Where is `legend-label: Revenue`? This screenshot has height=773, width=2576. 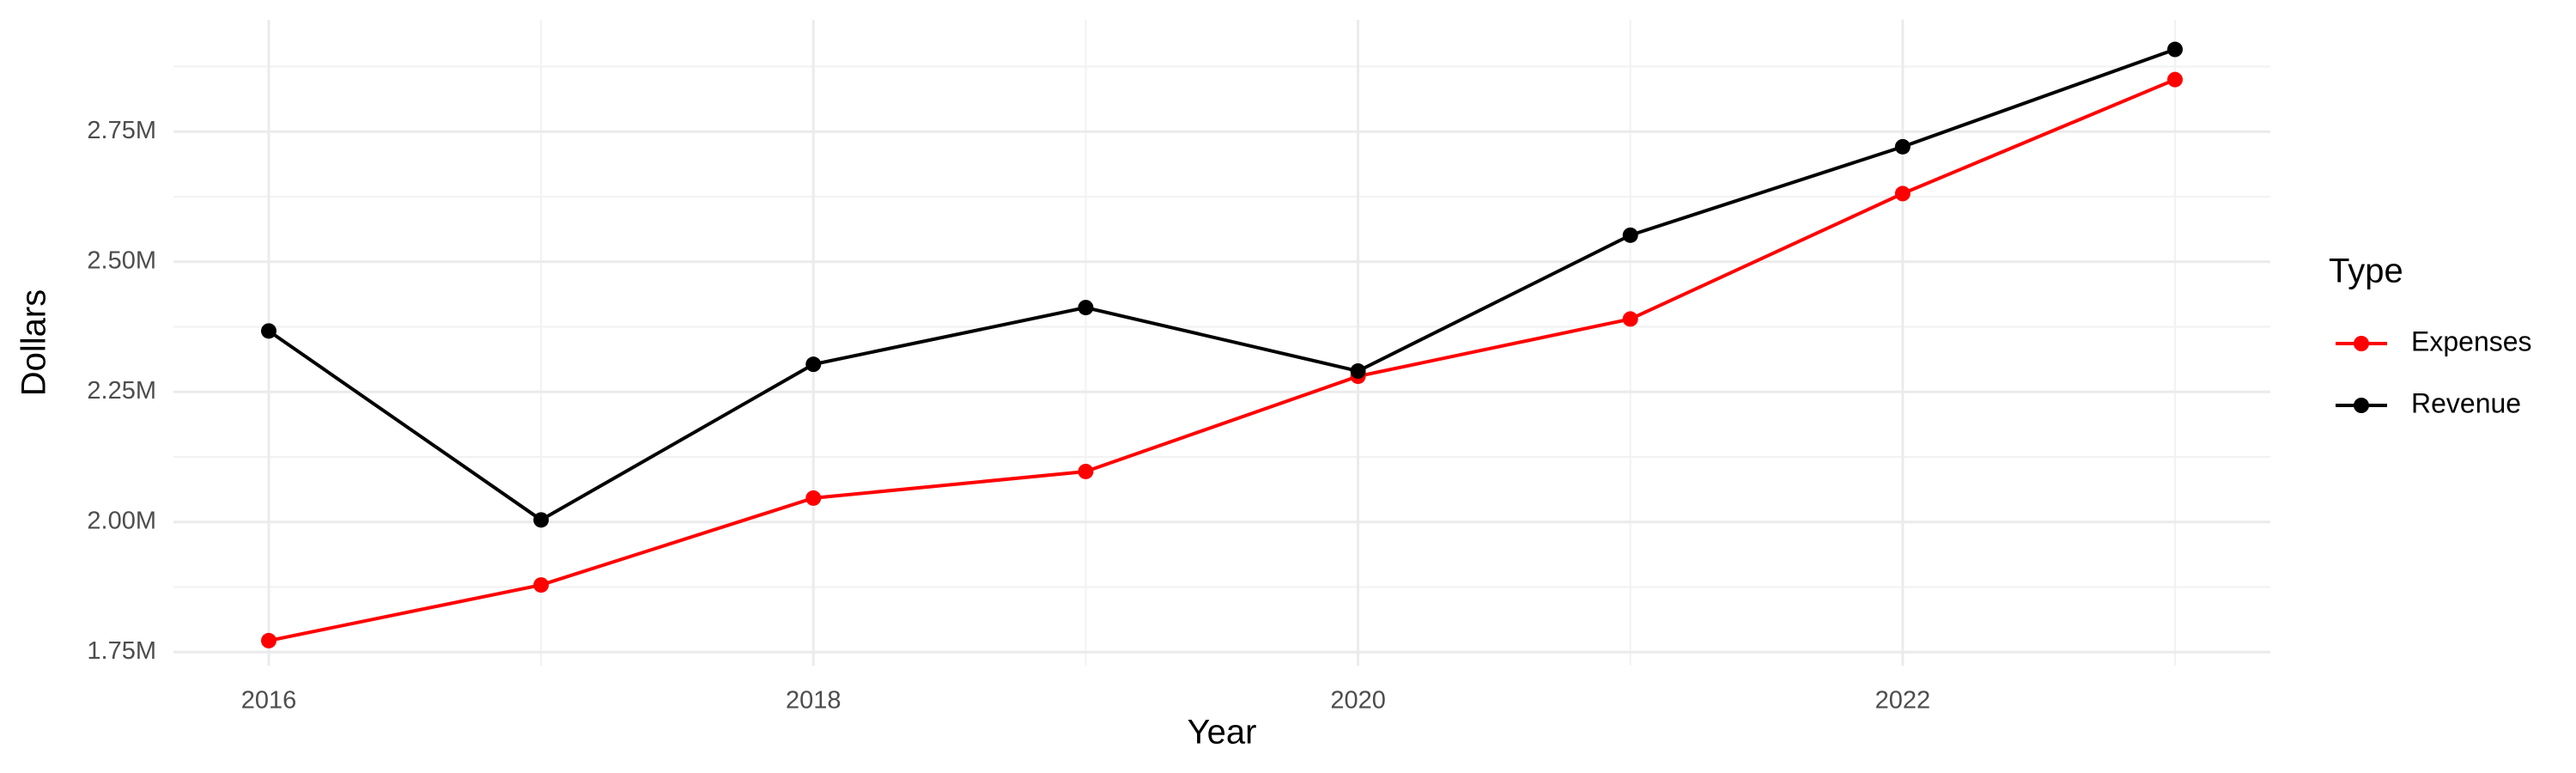
legend-label: Revenue is located at coordinates (2466, 402).